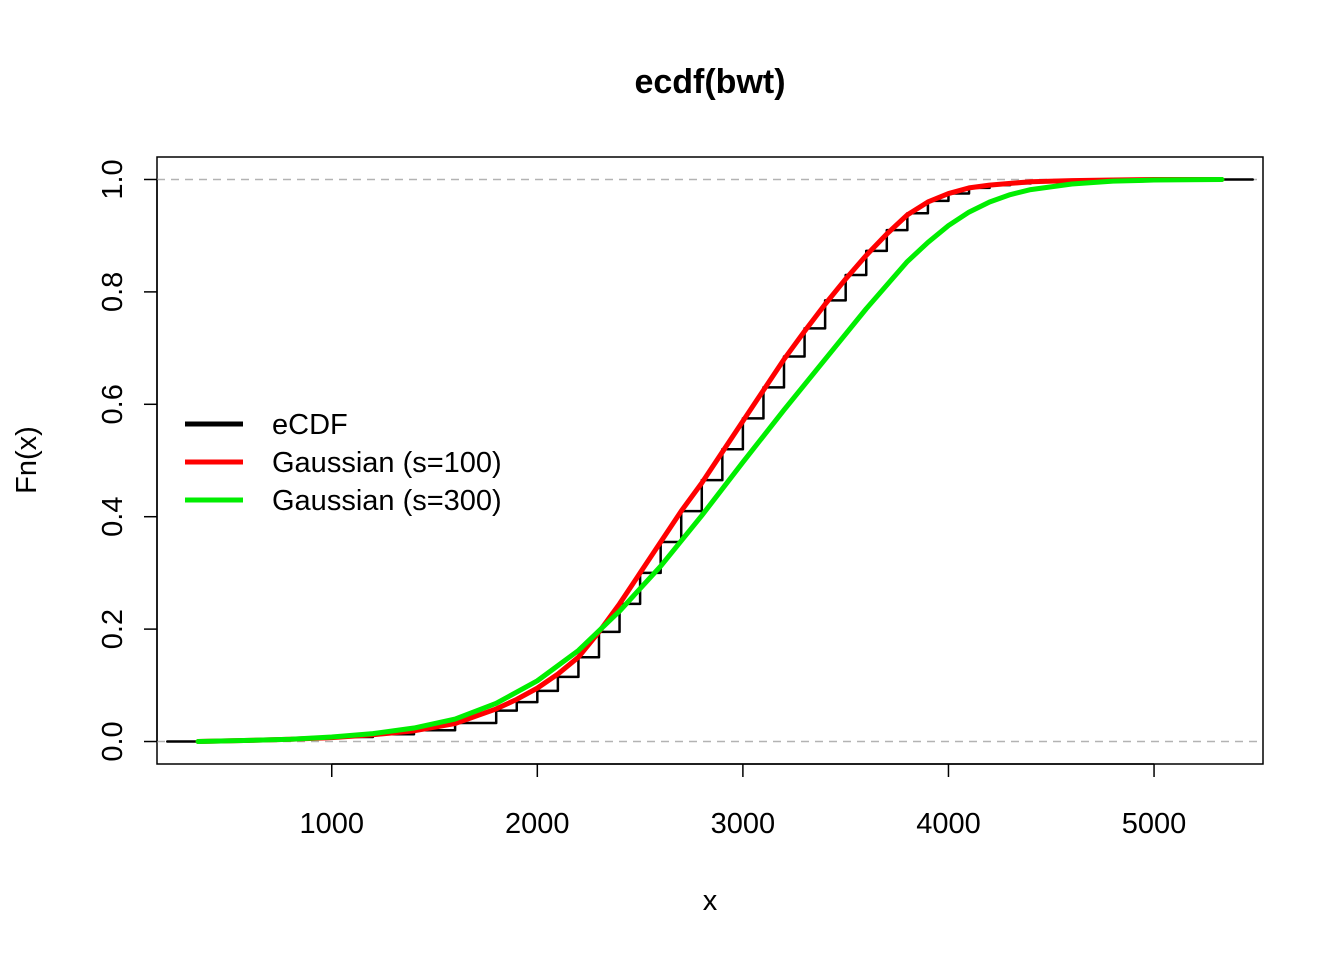 This screenshot has height=960, width=1344. Describe the element at coordinates (743, 801) in the screenshot. I see `x-axis: 1000 2000 3000 4000 5000` at that location.